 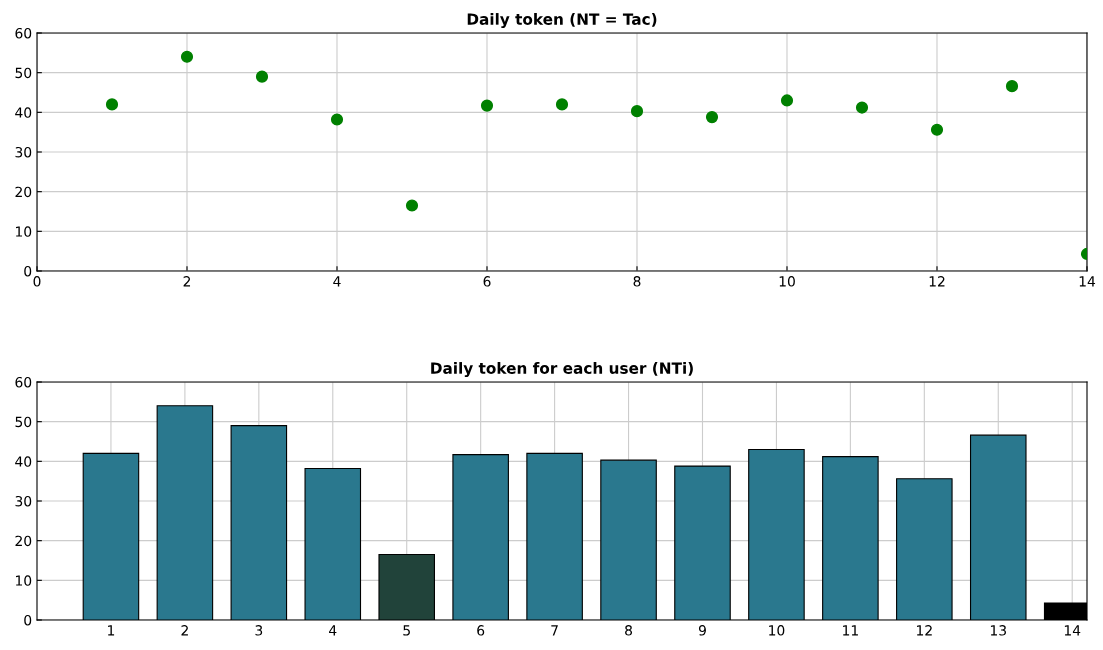 What do you see at coordinates (554, 630) in the screenshot?
I see `x-tick-label: 7` at bounding box center [554, 630].